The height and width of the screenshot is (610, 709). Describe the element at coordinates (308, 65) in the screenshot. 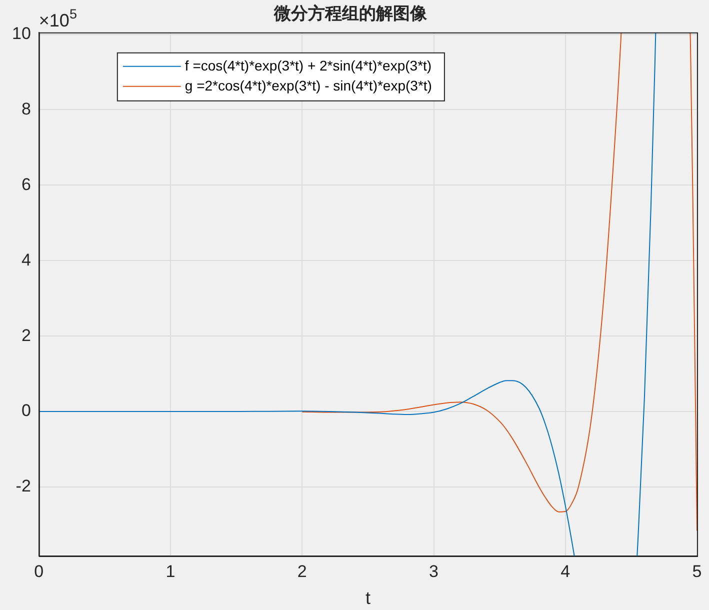

I see `legend-label: f =cos(4*t)*exp(3*t) + 2*sin(4*t)*exp(3*t)` at that location.